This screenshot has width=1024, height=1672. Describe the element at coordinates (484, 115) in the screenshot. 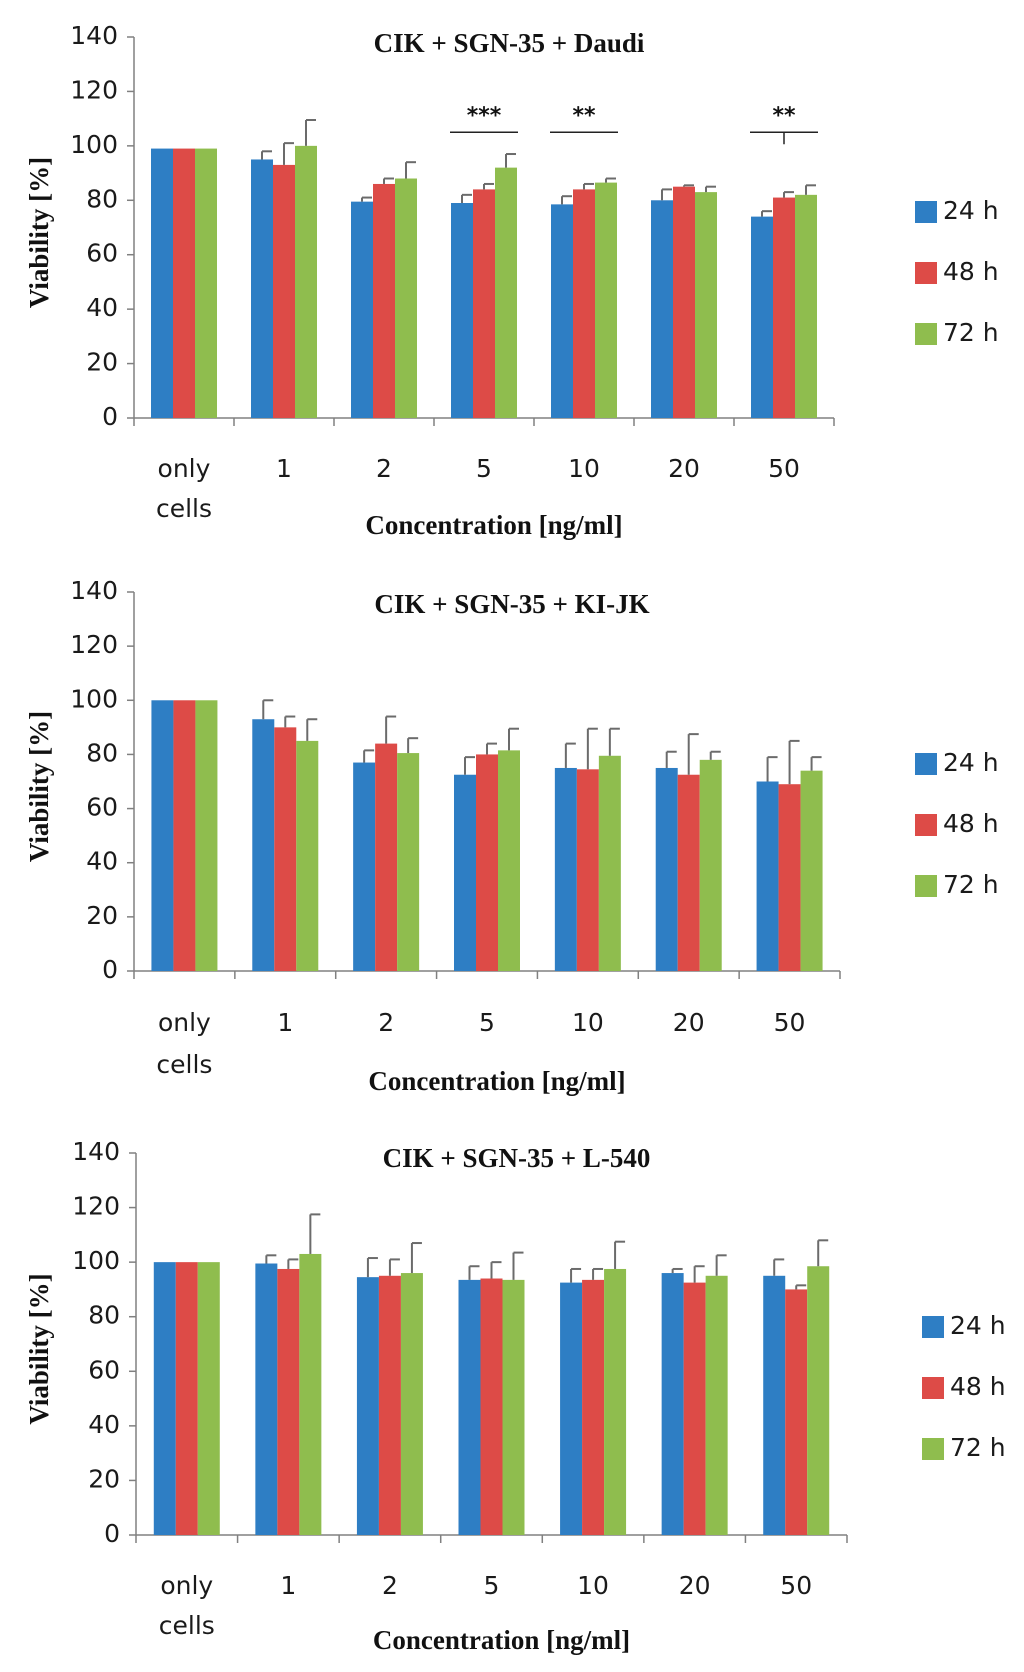

I see `significance-label: ***` at that location.